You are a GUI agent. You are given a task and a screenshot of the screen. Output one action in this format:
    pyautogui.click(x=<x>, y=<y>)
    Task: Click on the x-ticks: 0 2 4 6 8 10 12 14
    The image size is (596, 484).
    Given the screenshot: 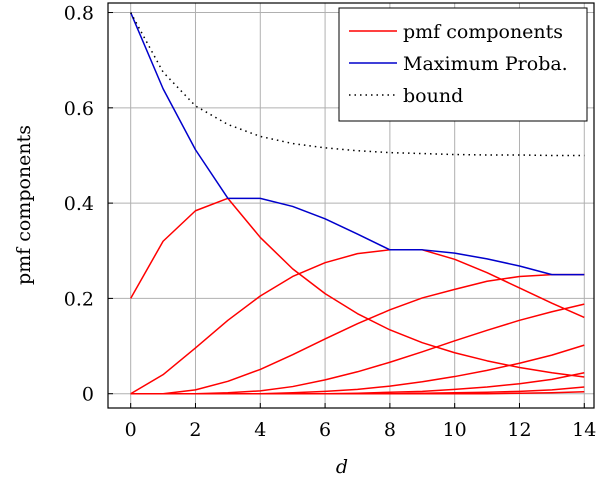 What is the action you would take?
    pyautogui.click(x=360, y=422)
    